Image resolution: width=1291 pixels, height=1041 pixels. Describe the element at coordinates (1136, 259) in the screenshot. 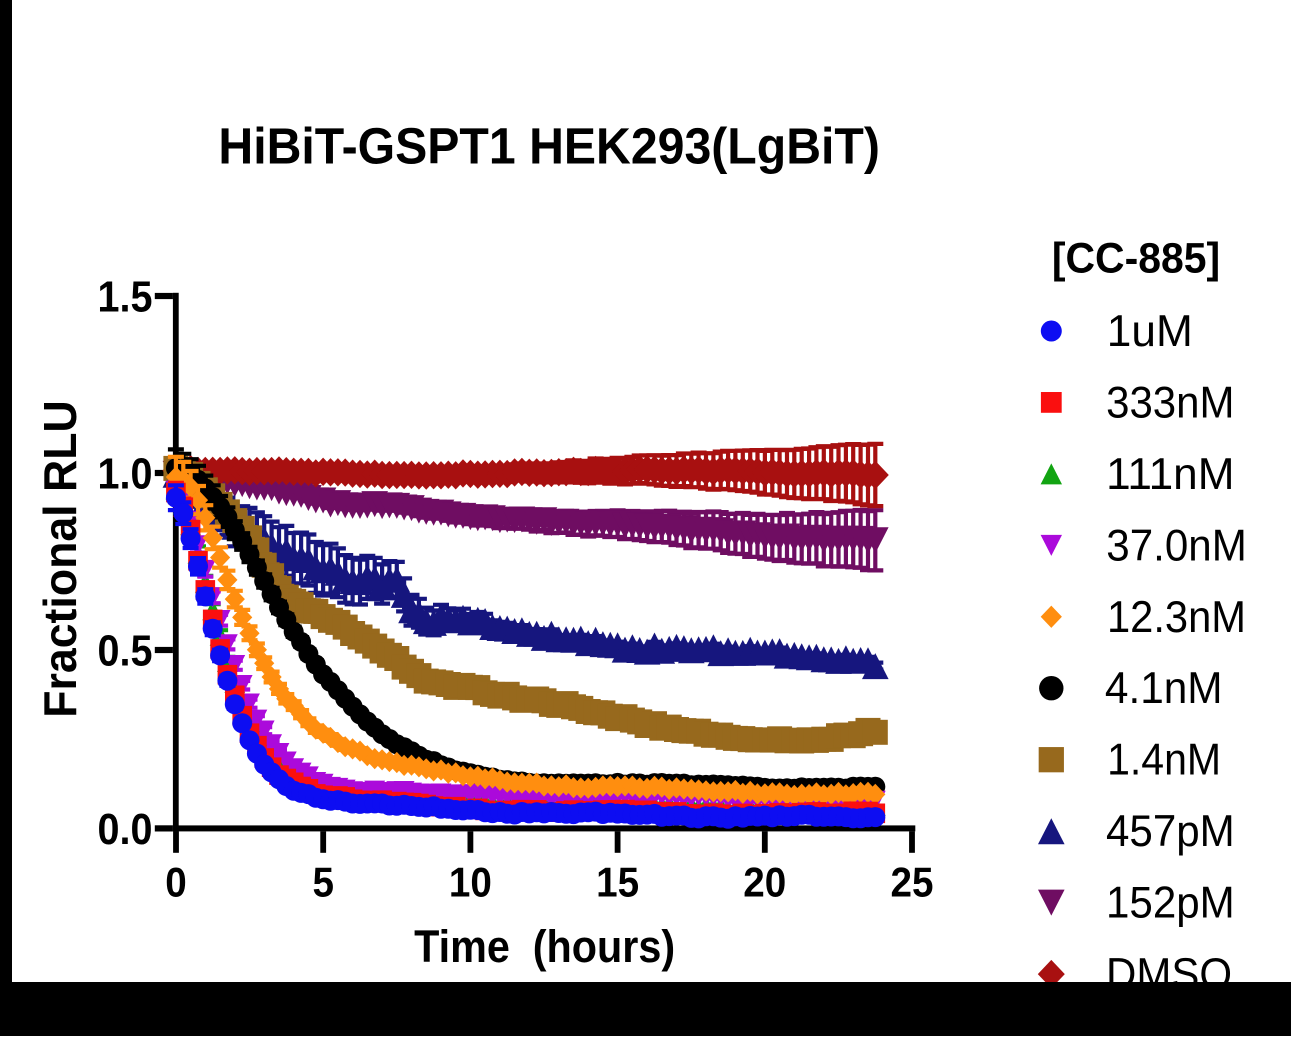

I see `svg-text: [CC-885]` at that location.